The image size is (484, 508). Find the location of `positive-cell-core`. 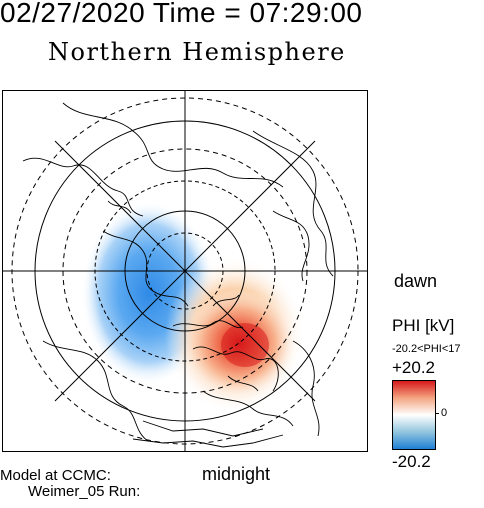

positive-cell-core is located at coordinates (245, 345).